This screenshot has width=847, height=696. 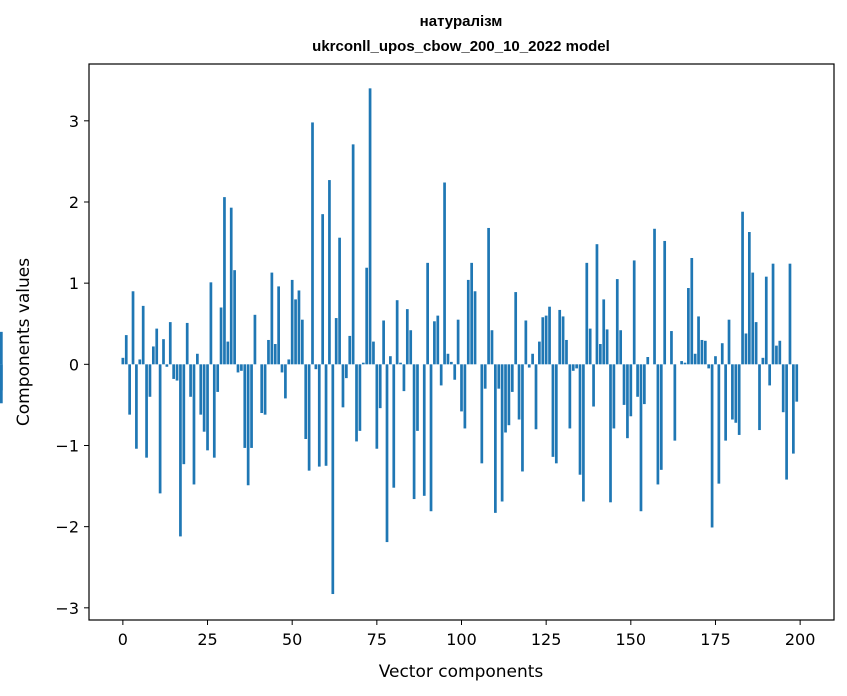 I want to click on y-axis-label: Components values, so click(x=24, y=342).